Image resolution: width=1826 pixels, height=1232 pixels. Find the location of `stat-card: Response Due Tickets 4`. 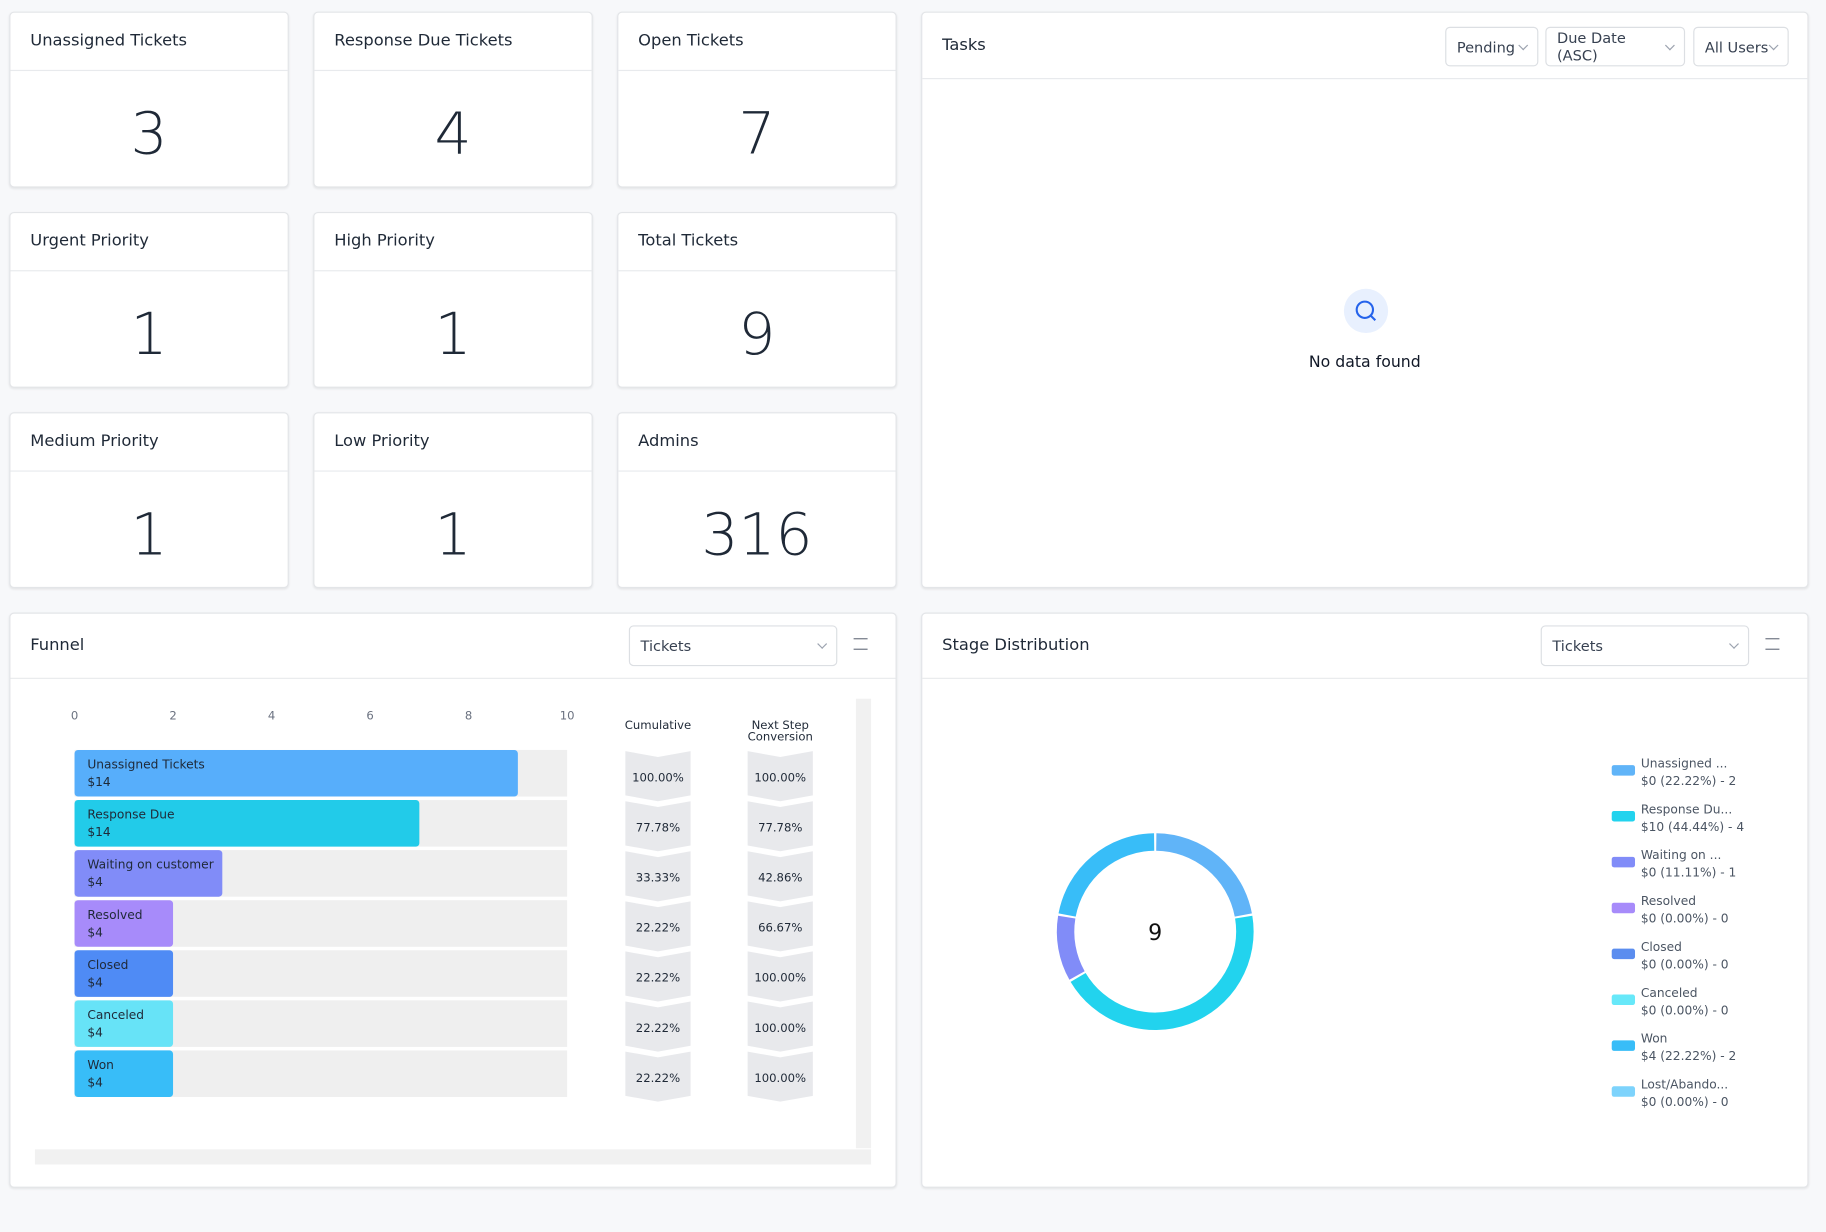

stat-card: Response Due Tickets 4 is located at coordinates (453, 99).